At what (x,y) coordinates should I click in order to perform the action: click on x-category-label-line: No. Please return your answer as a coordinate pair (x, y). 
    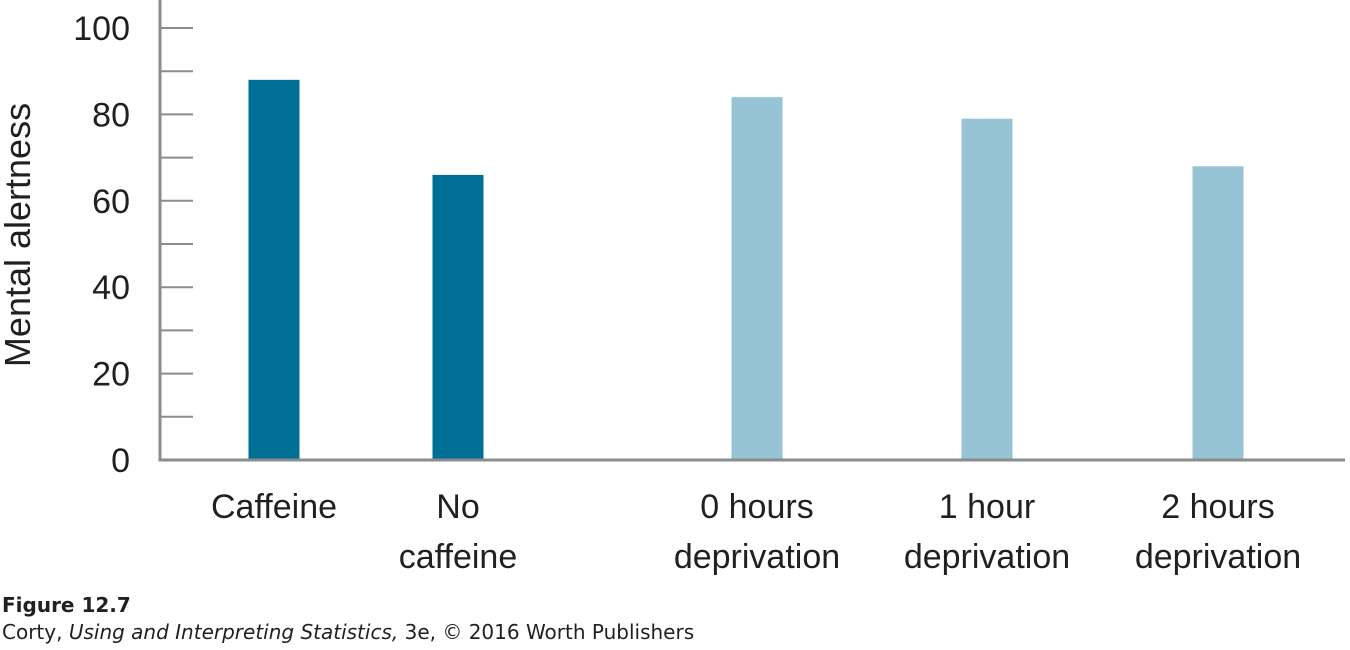
    Looking at the image, I should click on (457, 507).